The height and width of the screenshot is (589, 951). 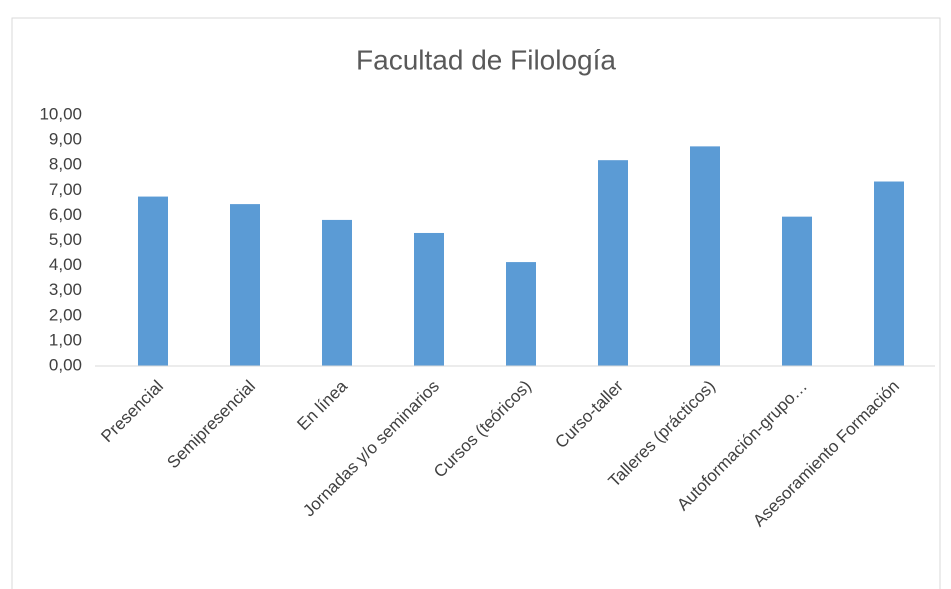 What do you see at coordinates (65, 139) in the screenshot?
I see `y-tick-label: 9,00` at bounding box center [65, 139].